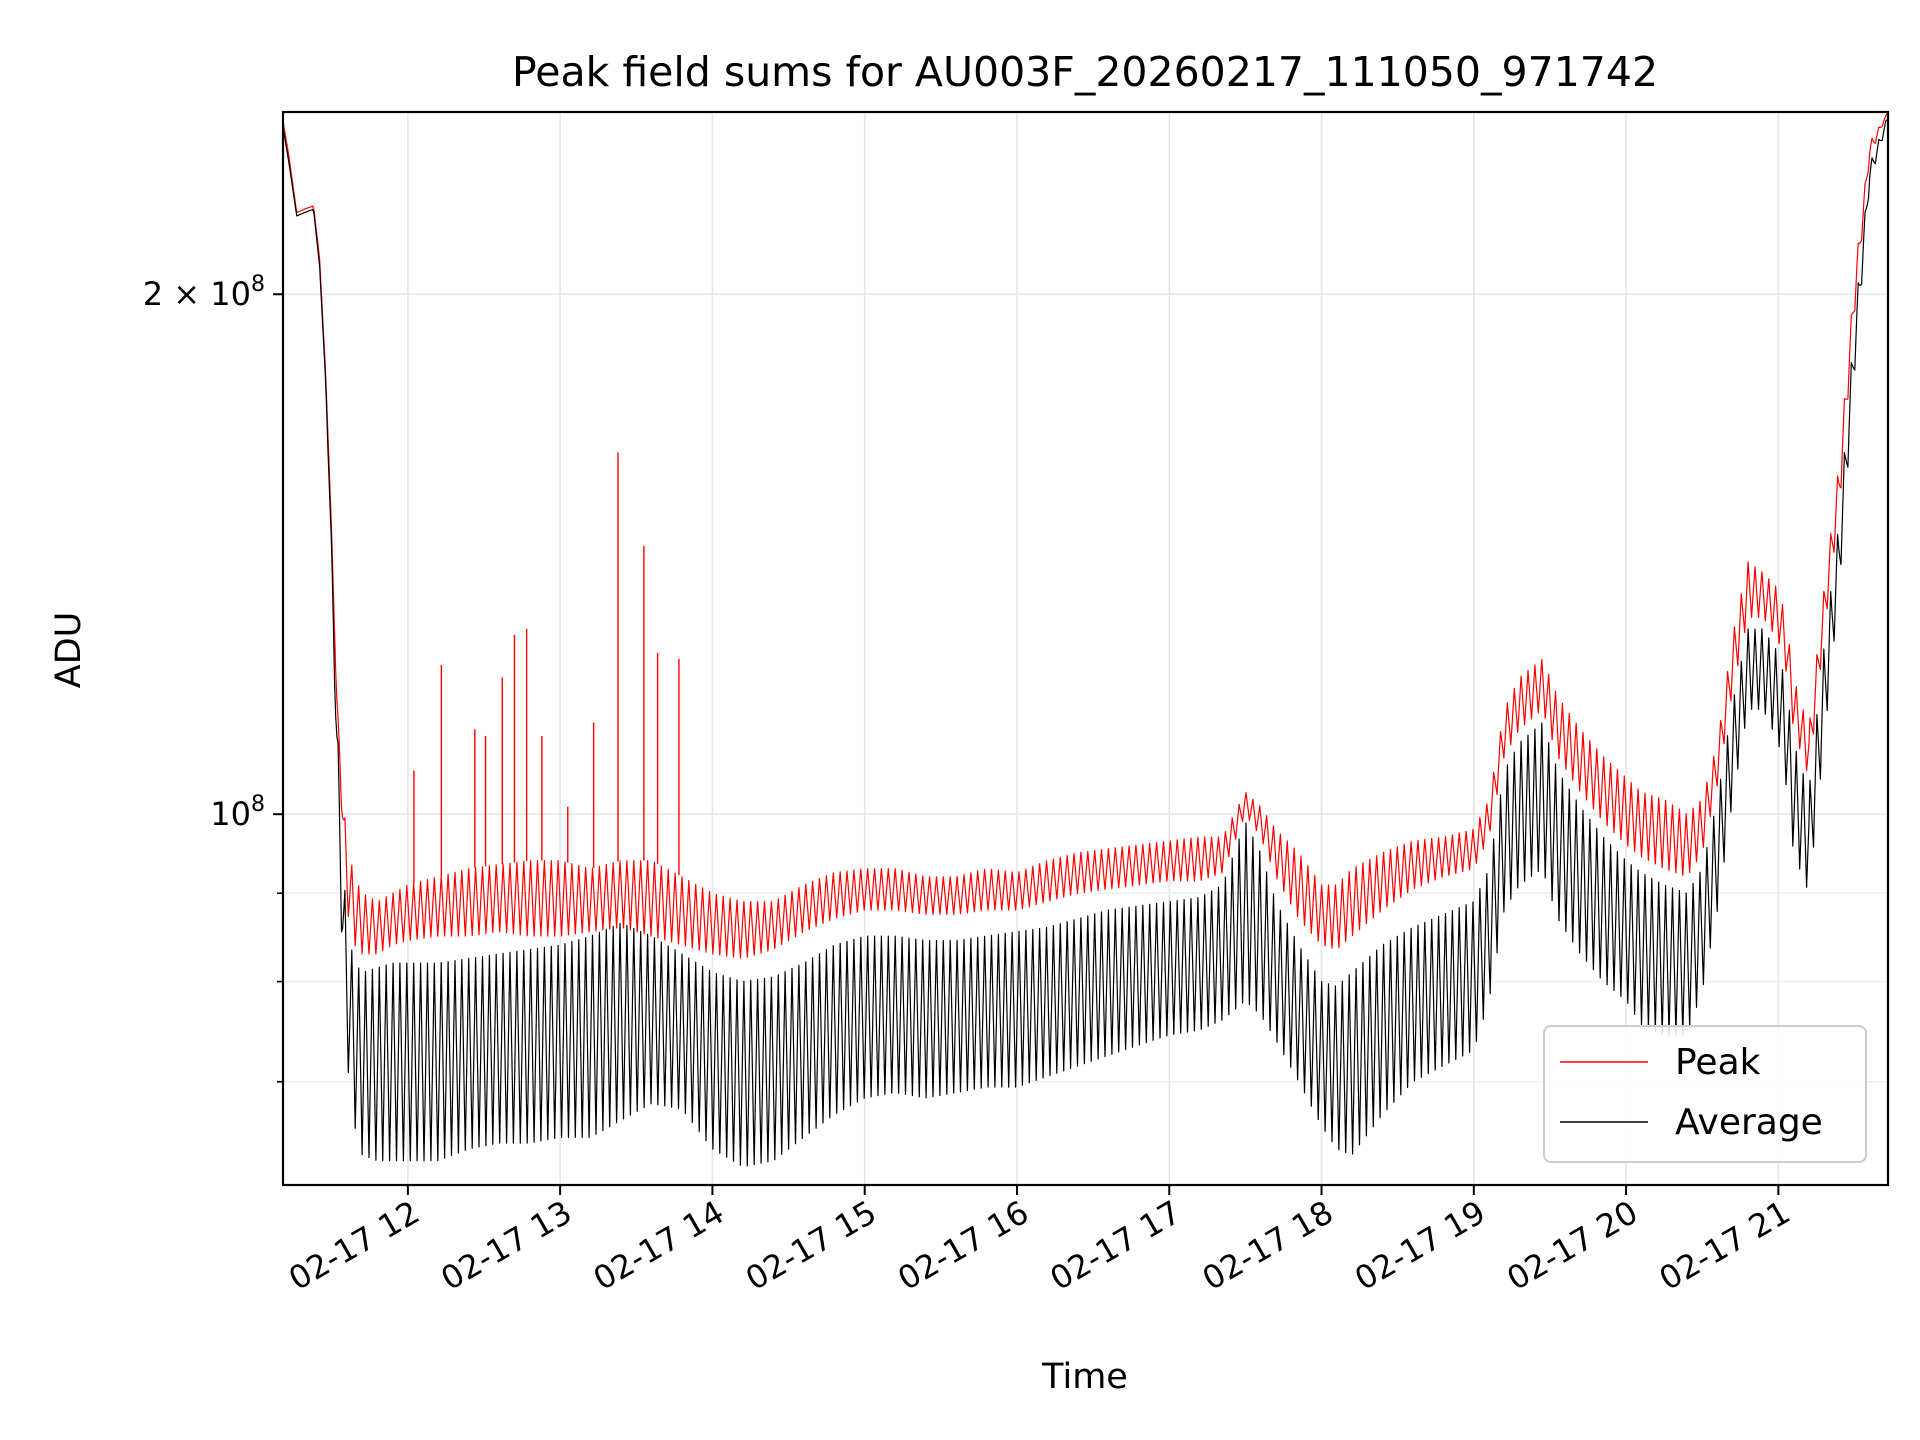 Image resolution: width=1920 pixels, height=1440 pixels. What do you see at coordinates (1749, 1122) in the screenshot?
I see `legend-label-average: Average` at bounding box center [1749, 1122].